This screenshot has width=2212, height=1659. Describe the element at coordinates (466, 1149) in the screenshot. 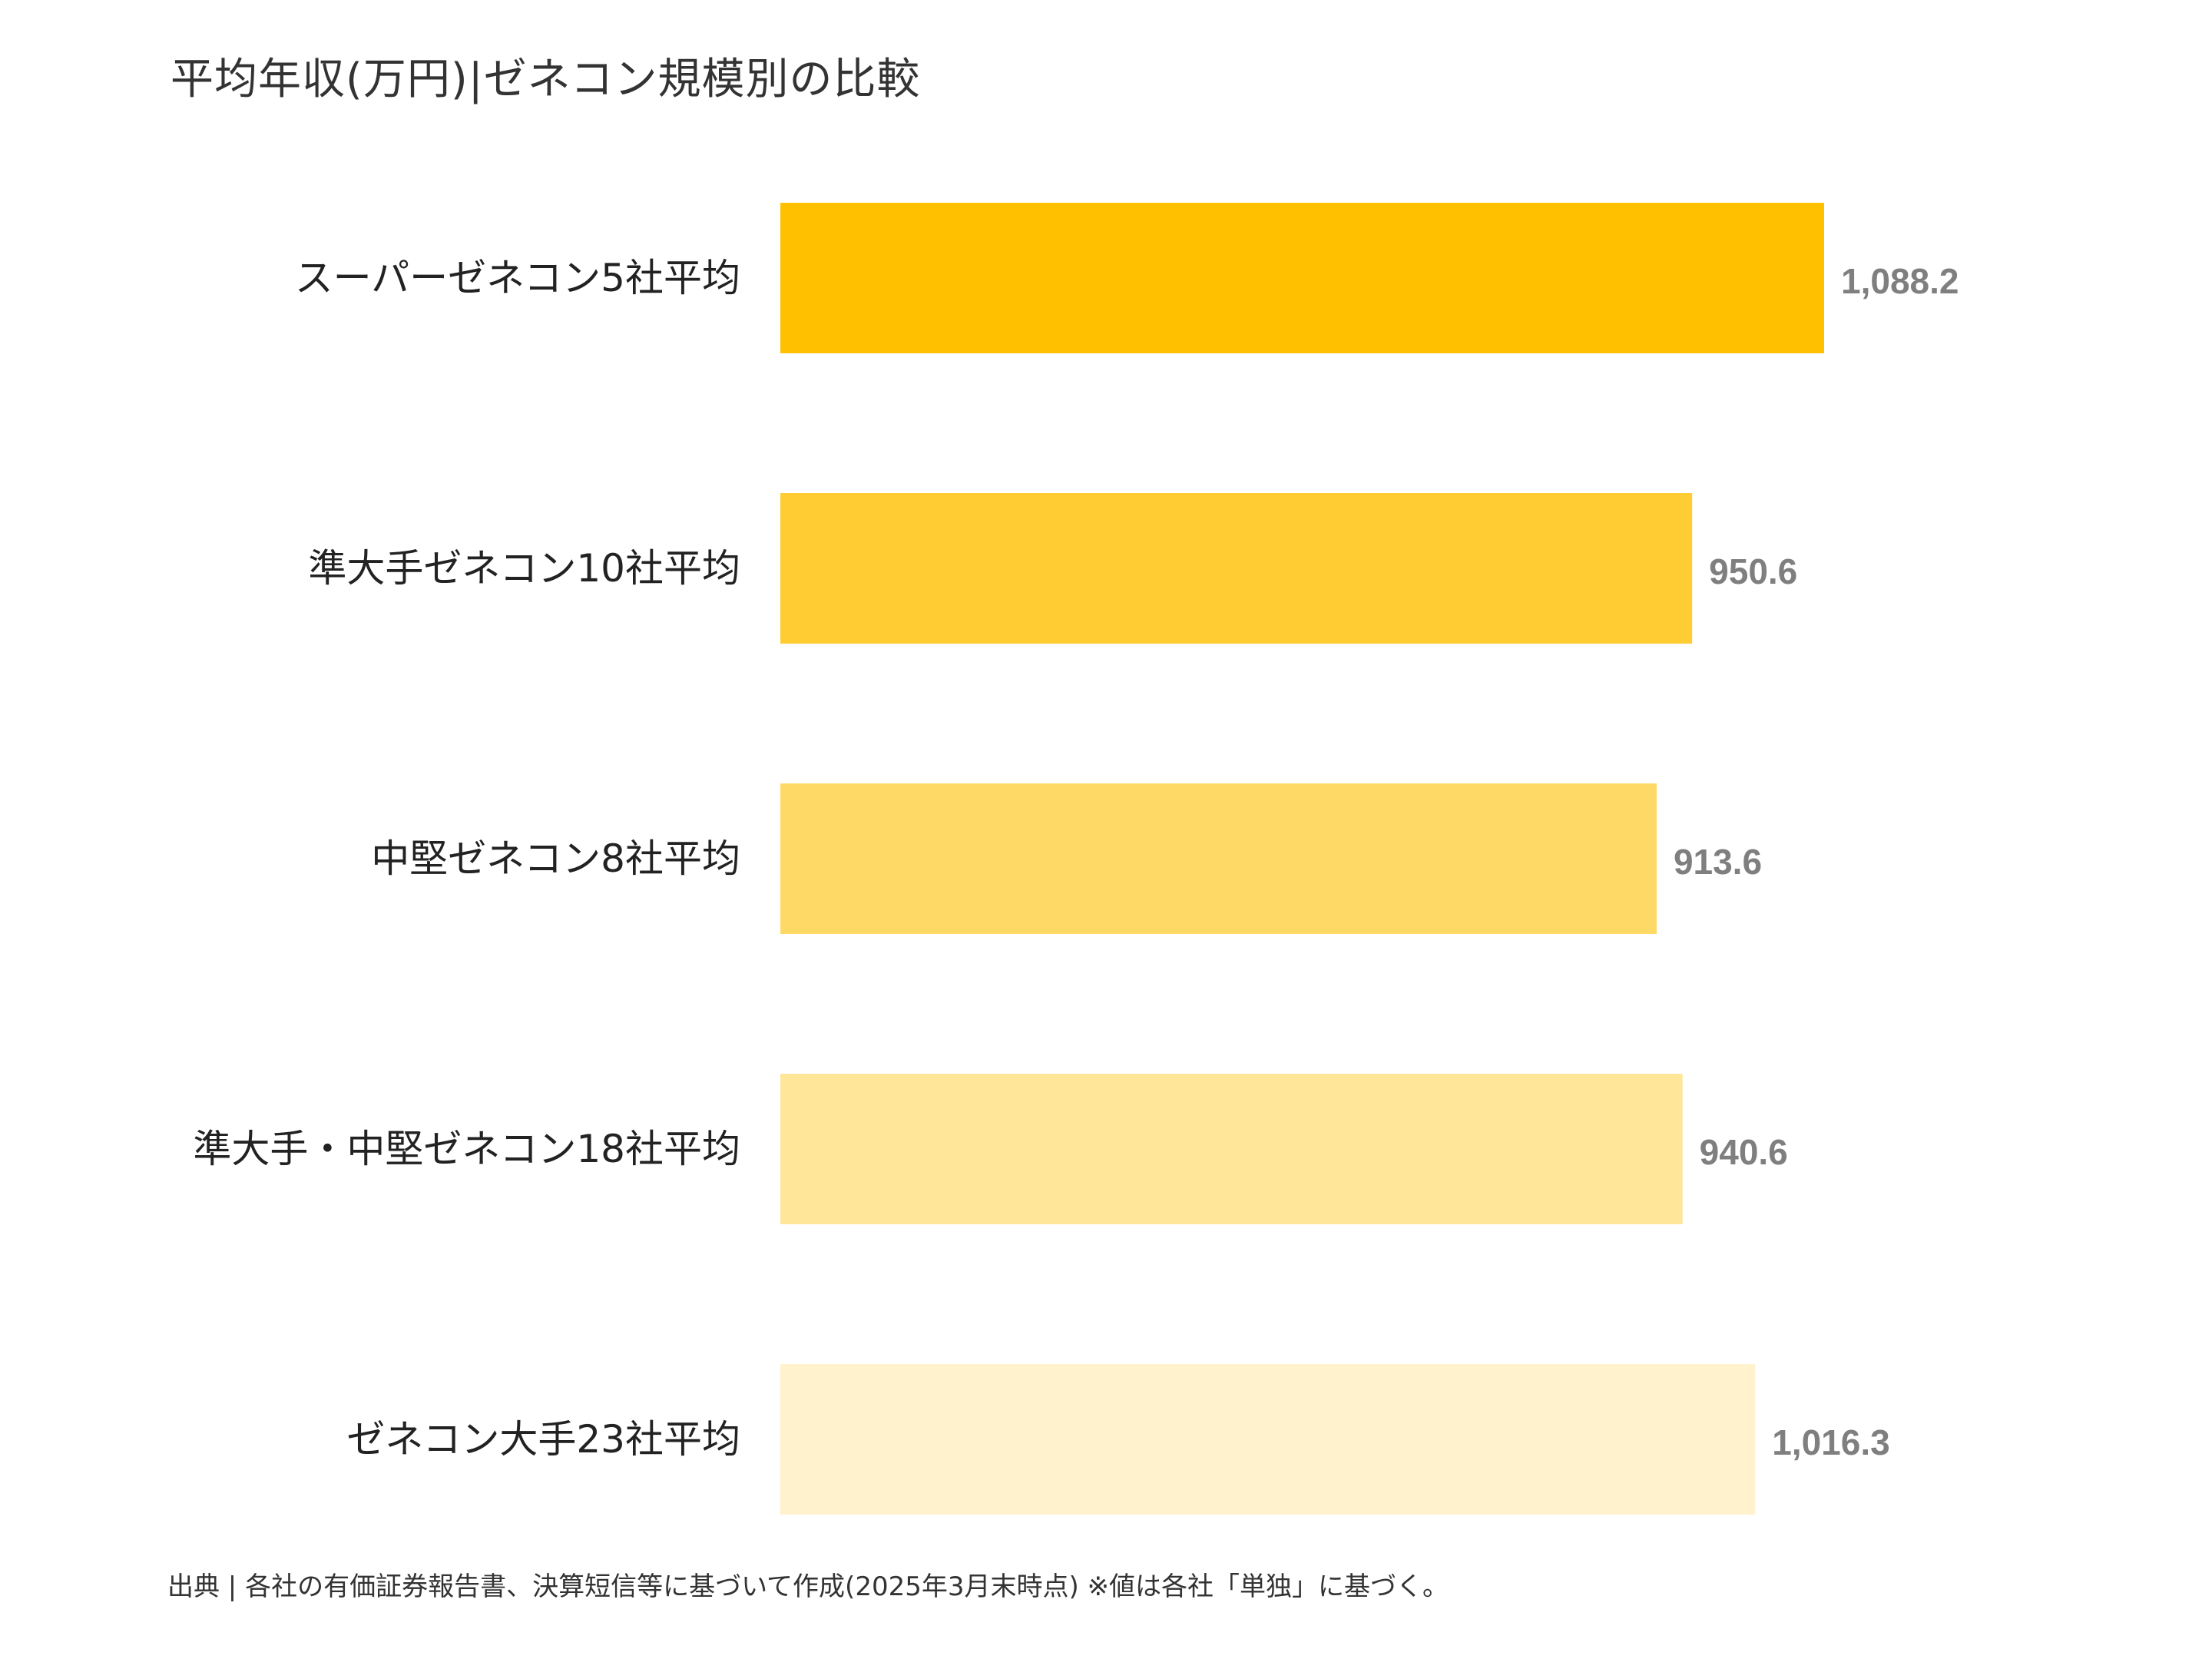

I see `category-label-4: 準大手・中堅ゼネコン18社平均` at that location.